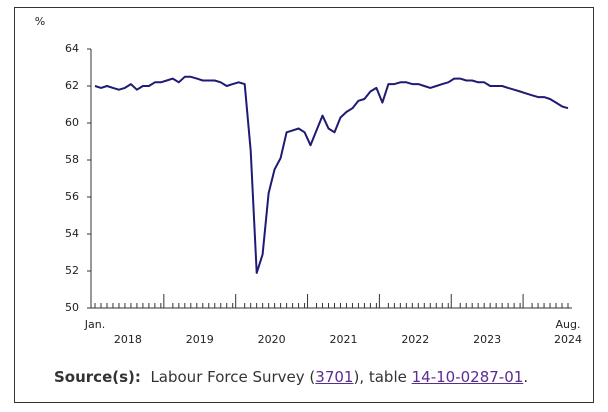  I want to click on y-tick-label: 58, so click(72, 159).